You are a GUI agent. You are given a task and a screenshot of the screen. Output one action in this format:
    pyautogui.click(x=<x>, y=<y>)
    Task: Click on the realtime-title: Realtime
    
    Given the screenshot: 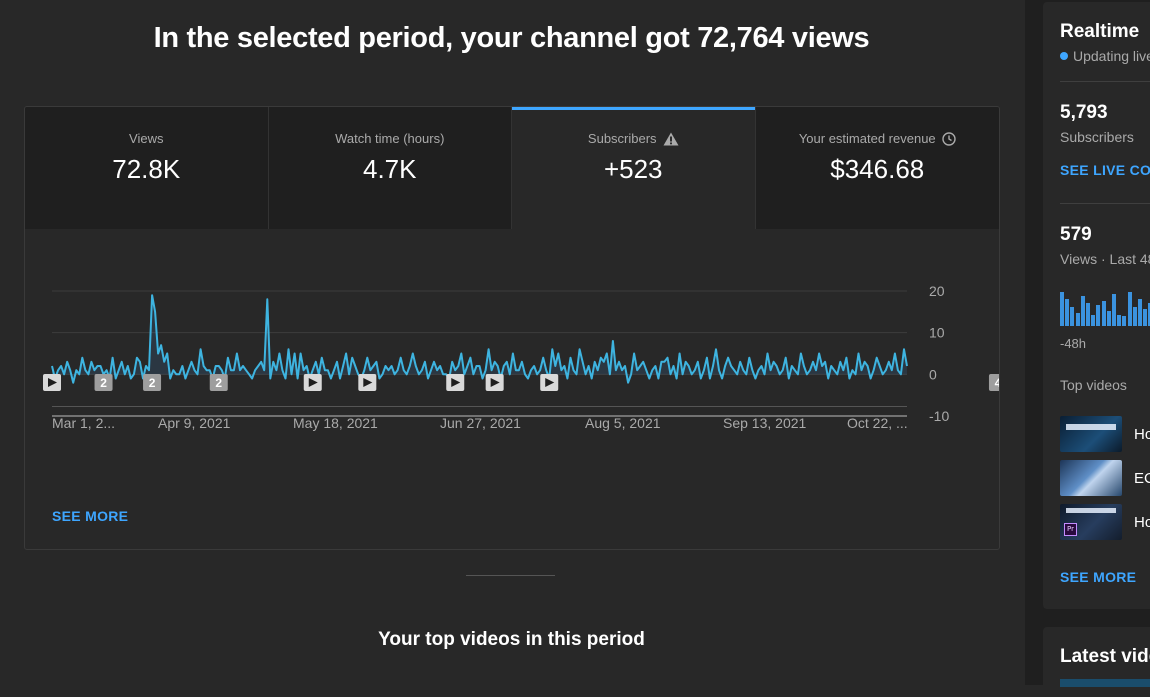 What is the action you would take?
    pyautogui.click(x=1100, y=31)
    